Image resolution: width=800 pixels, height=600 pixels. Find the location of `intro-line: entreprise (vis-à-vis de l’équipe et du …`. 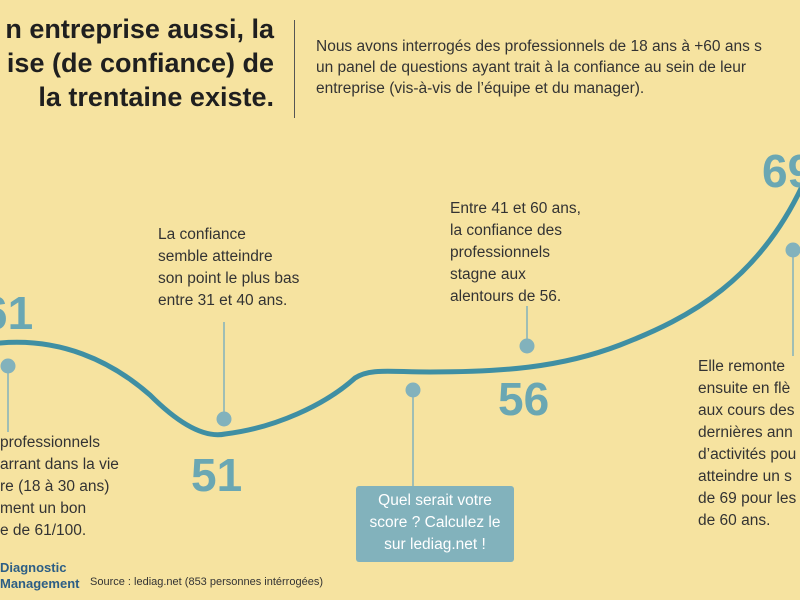

intro-line: entreprise (vis-à-vis de l’équipe et du … is located at coordinates (480, 88).